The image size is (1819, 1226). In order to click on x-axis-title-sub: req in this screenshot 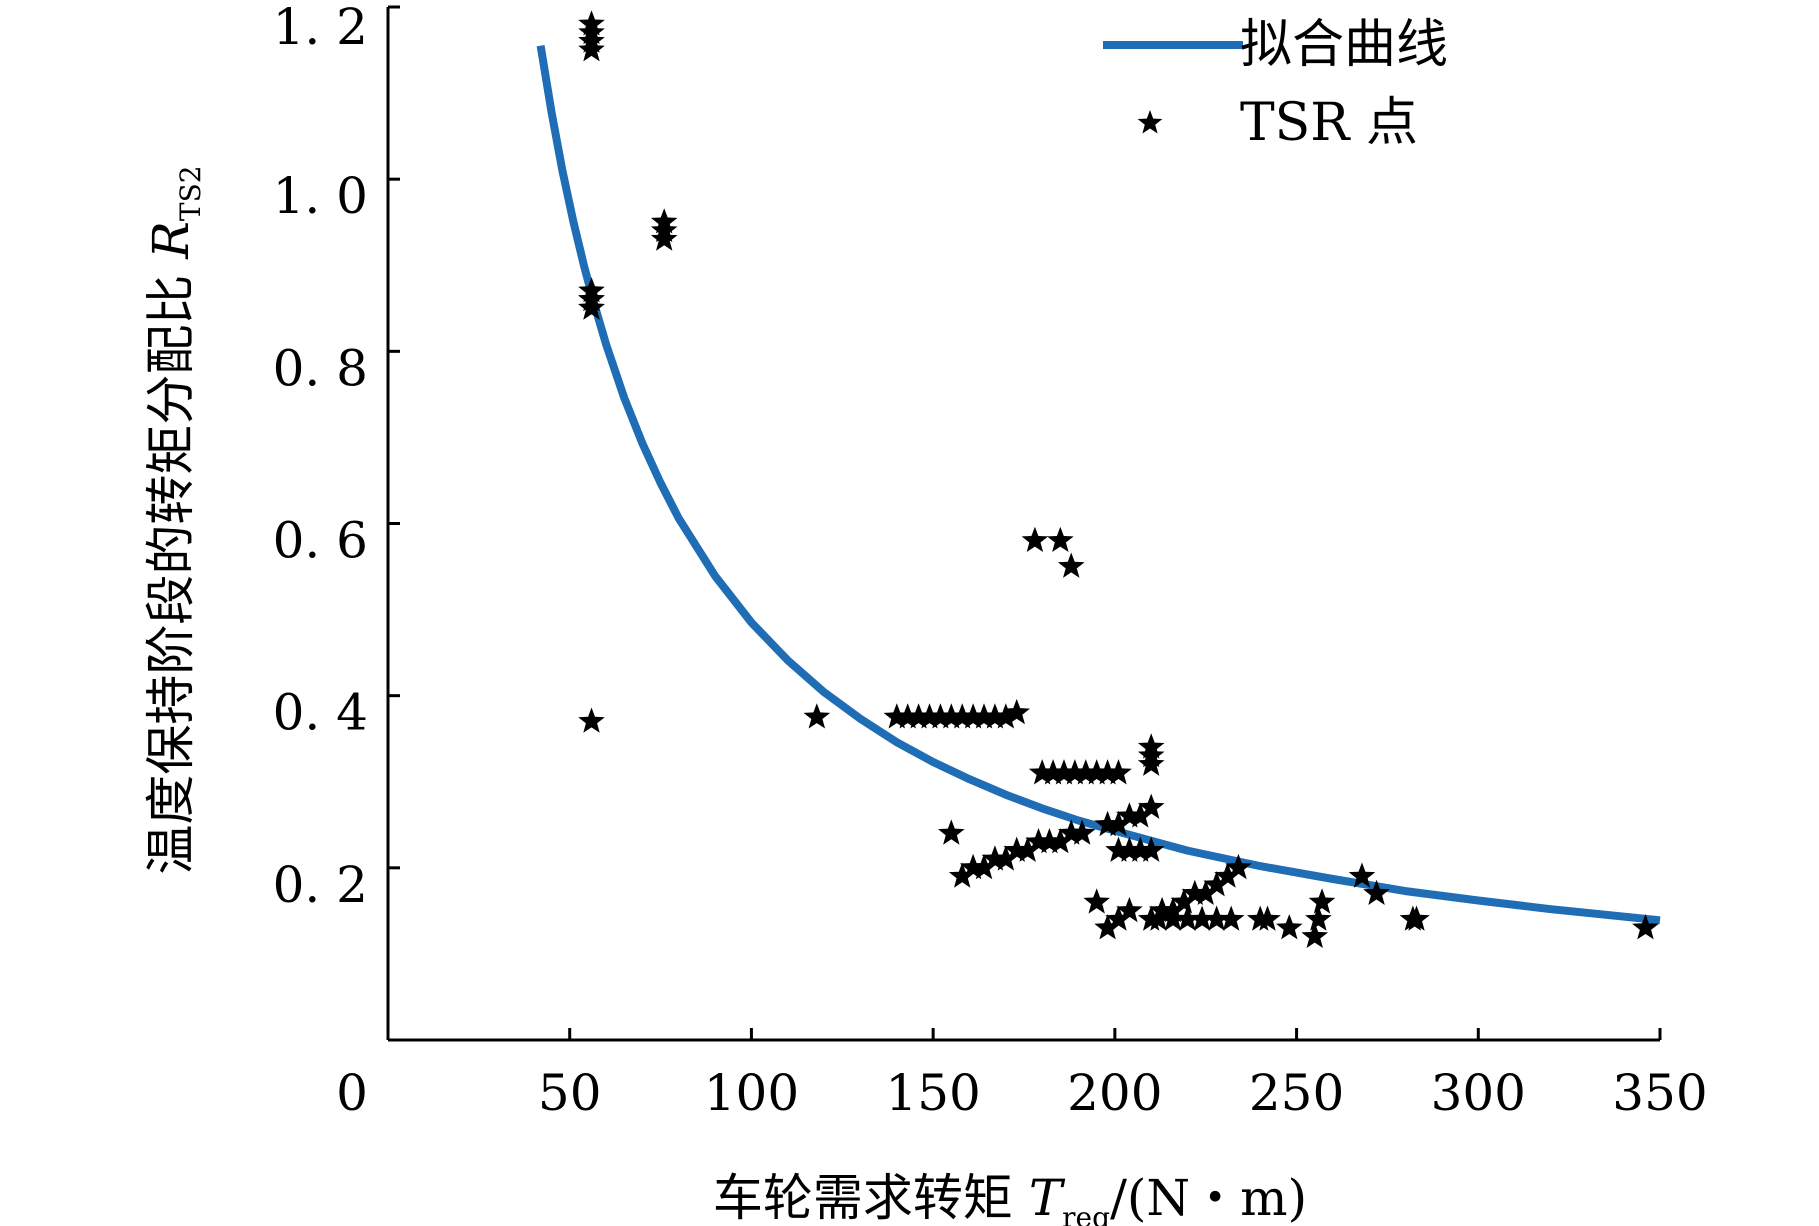, I will do `click(1086, 1213)`.